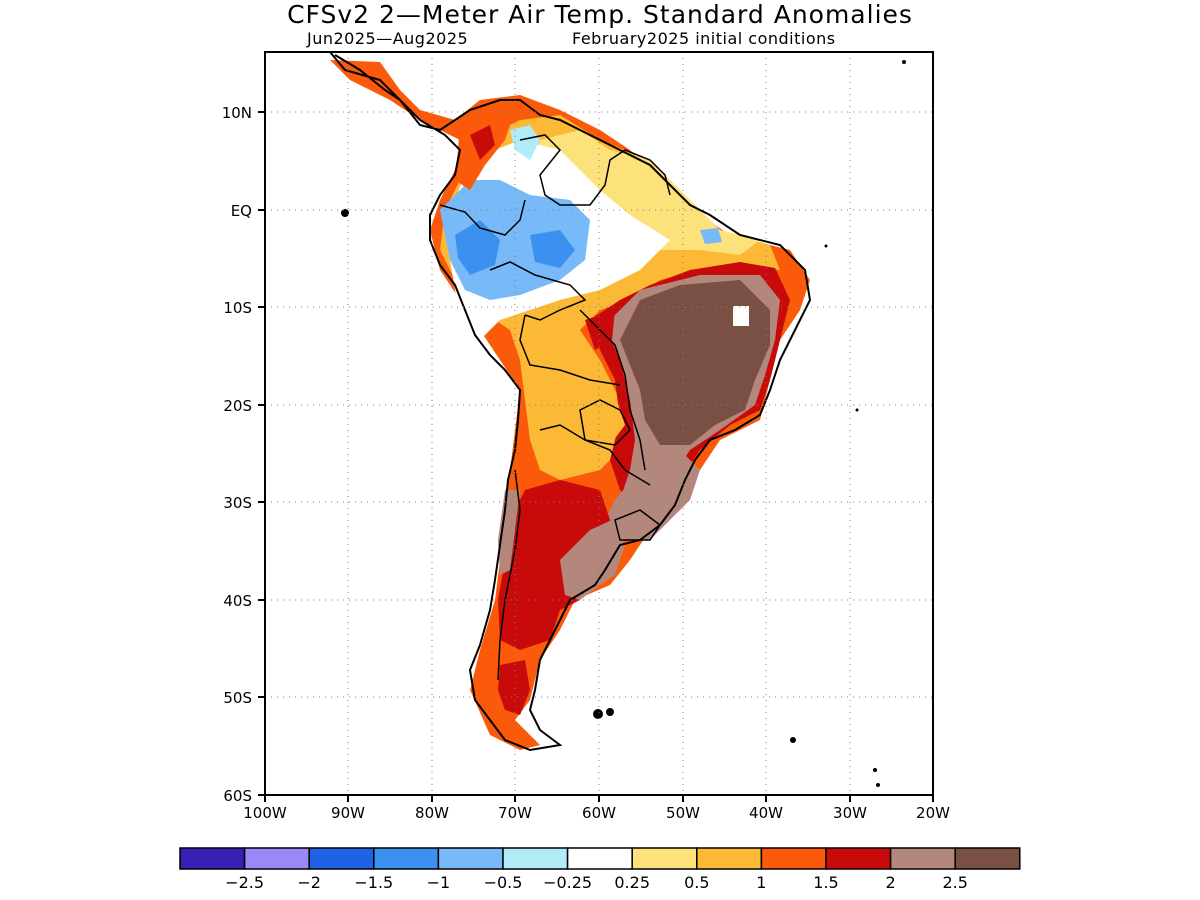 The image size is (1200, 900). I want to click on y-tick-label: 40S, so click(237, 601).